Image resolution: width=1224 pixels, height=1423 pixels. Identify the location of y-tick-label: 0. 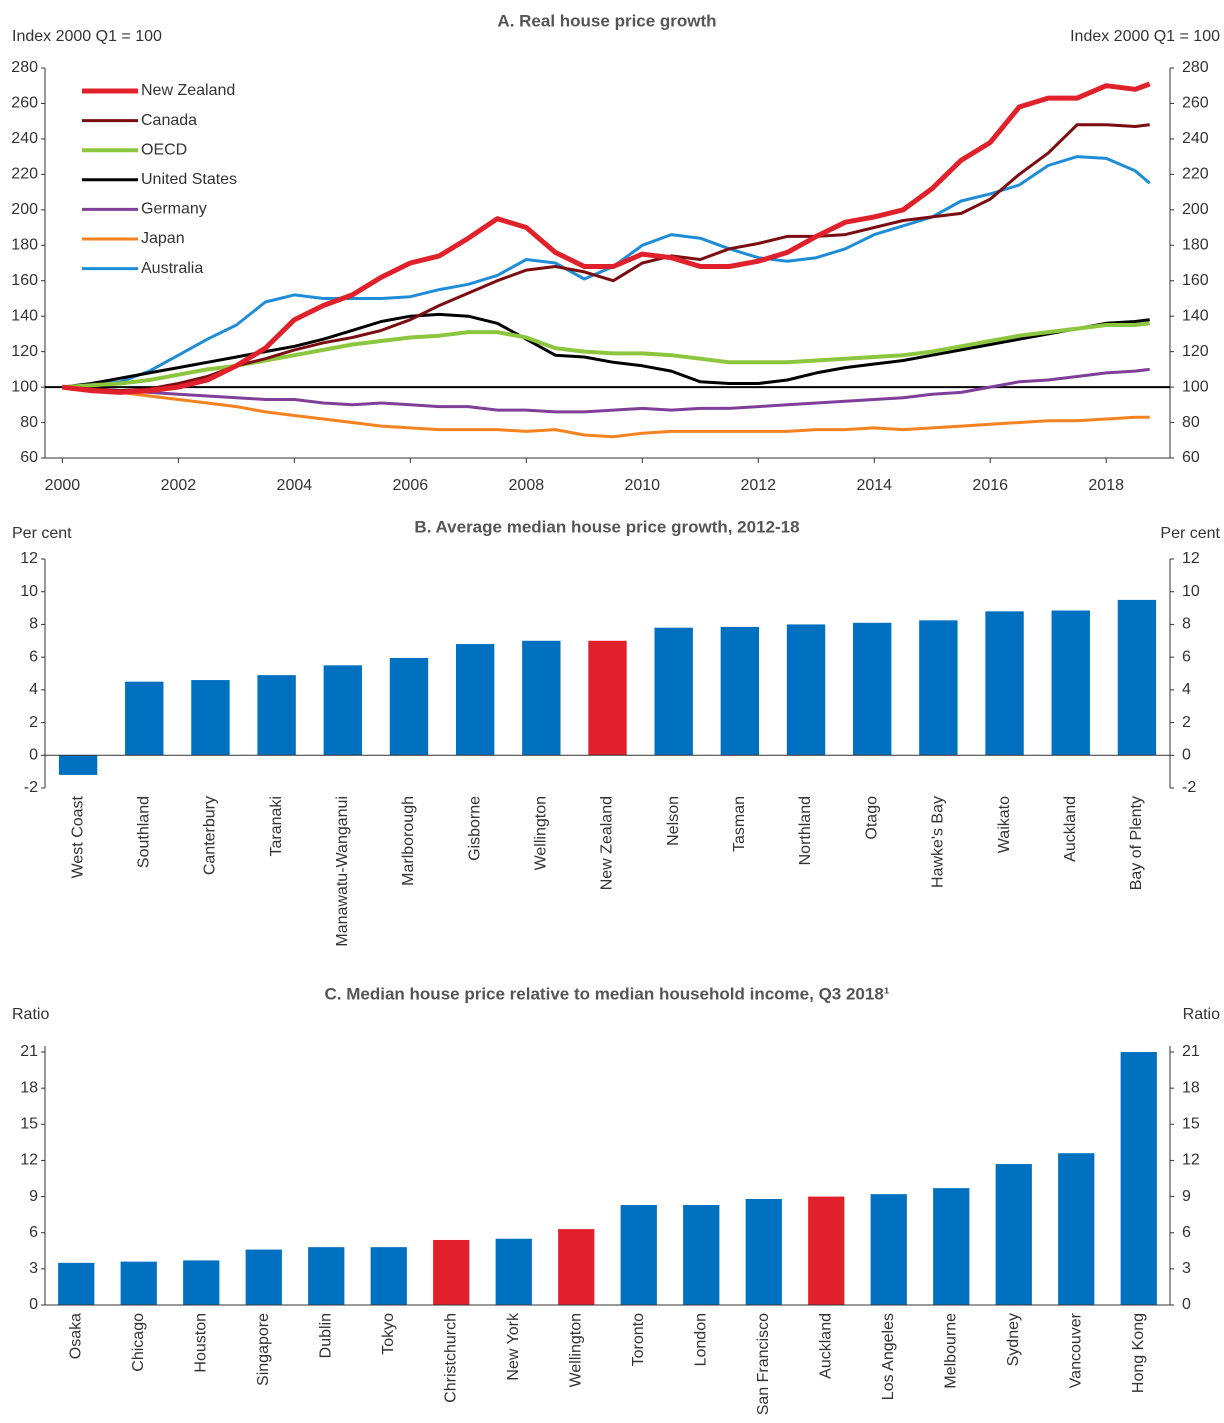
(33, 755).